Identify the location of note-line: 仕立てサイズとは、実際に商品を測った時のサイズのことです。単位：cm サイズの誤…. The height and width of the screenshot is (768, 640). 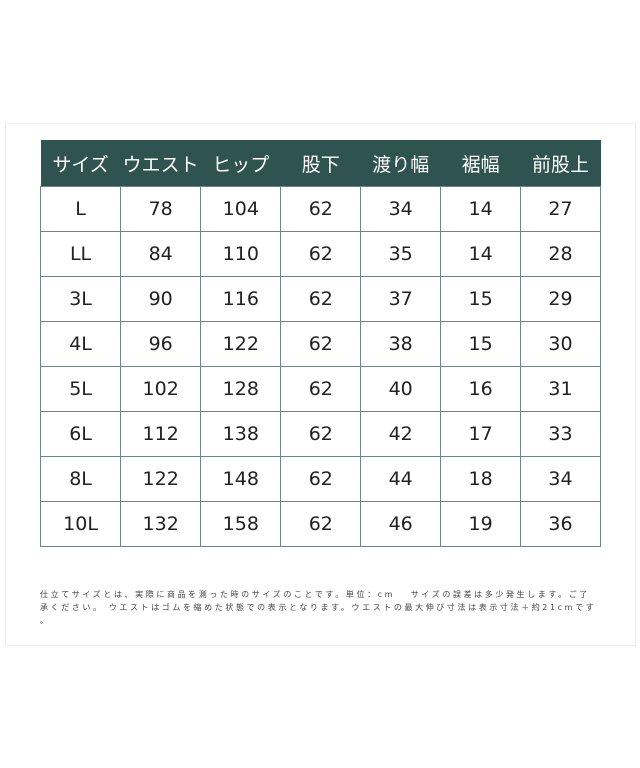
(315, 594).